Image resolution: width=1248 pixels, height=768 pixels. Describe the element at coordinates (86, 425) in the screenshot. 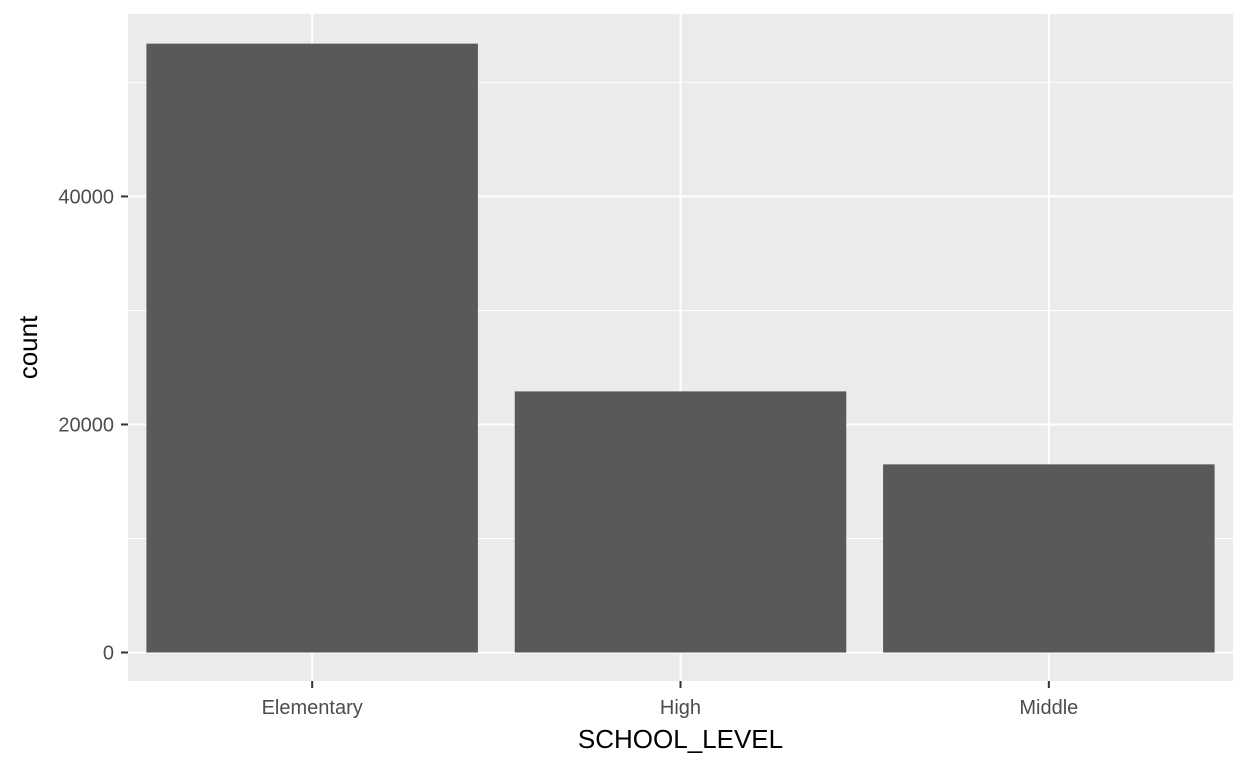

I see `y-tick-label: 20000` at that location.